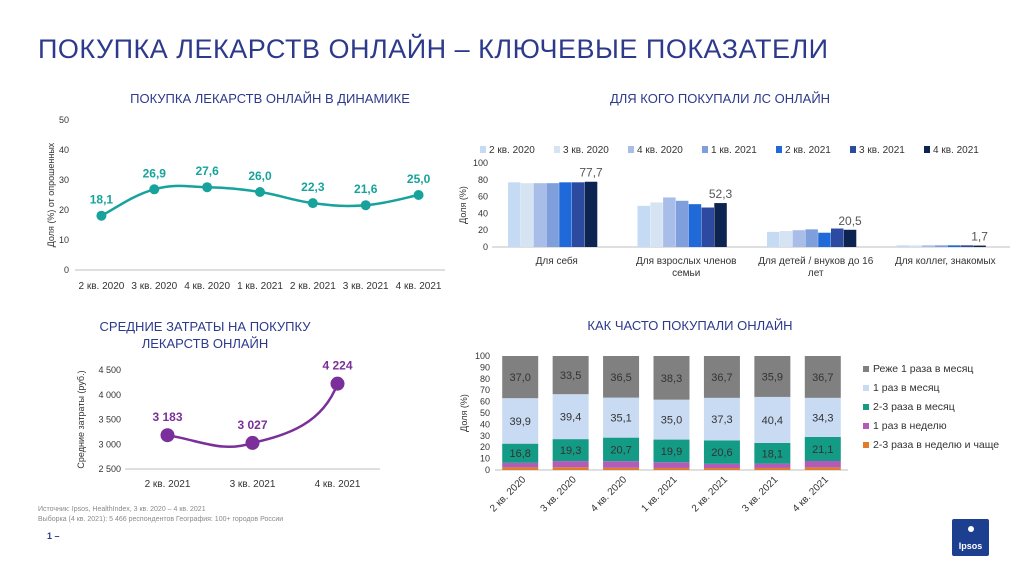  I want to click on x-tick-label: 3 кв. 2021, so click(760, 494).